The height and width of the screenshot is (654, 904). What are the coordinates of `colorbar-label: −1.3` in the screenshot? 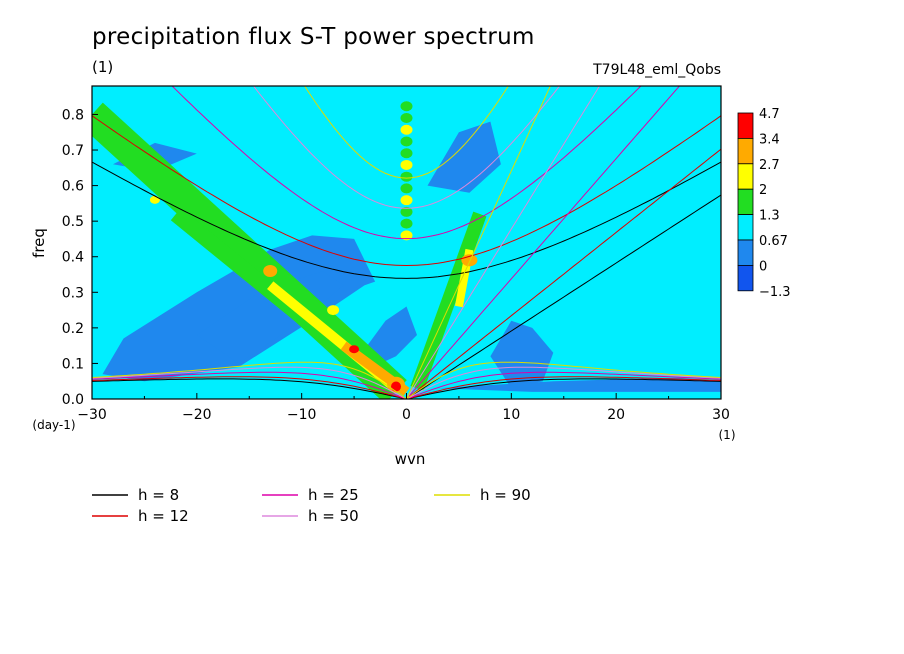 It's located at (775, 292).